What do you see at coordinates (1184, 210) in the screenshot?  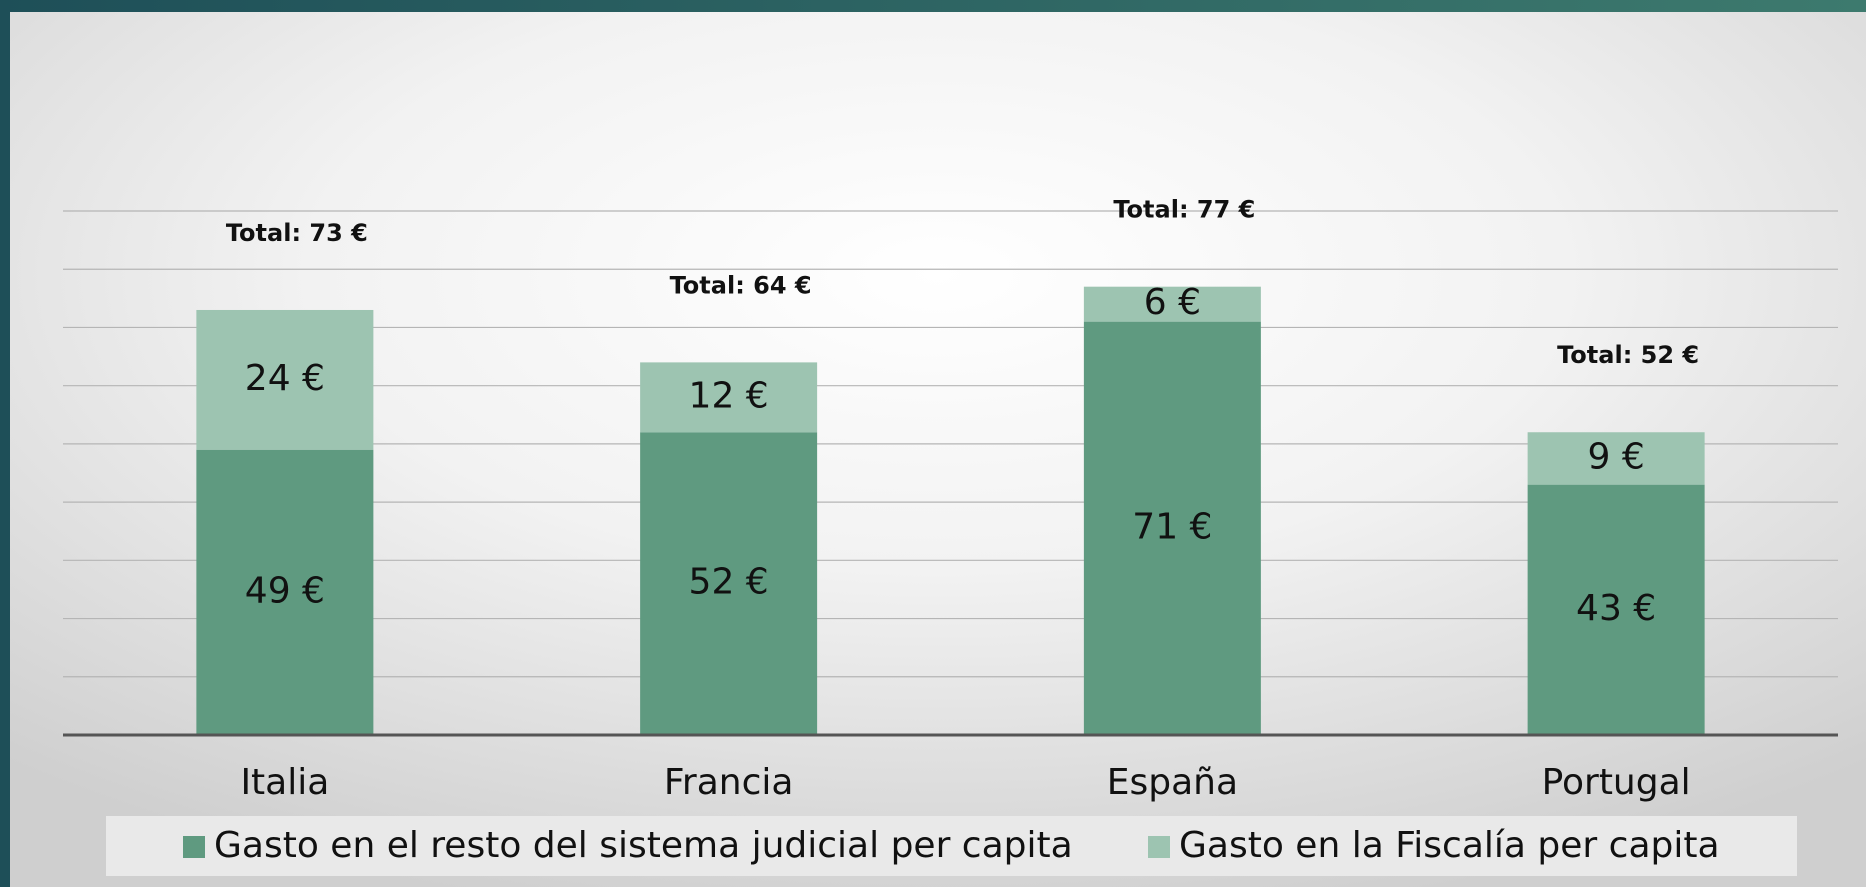 I see `total-label: Total: 77 €` at bounding box center [1184, 210].